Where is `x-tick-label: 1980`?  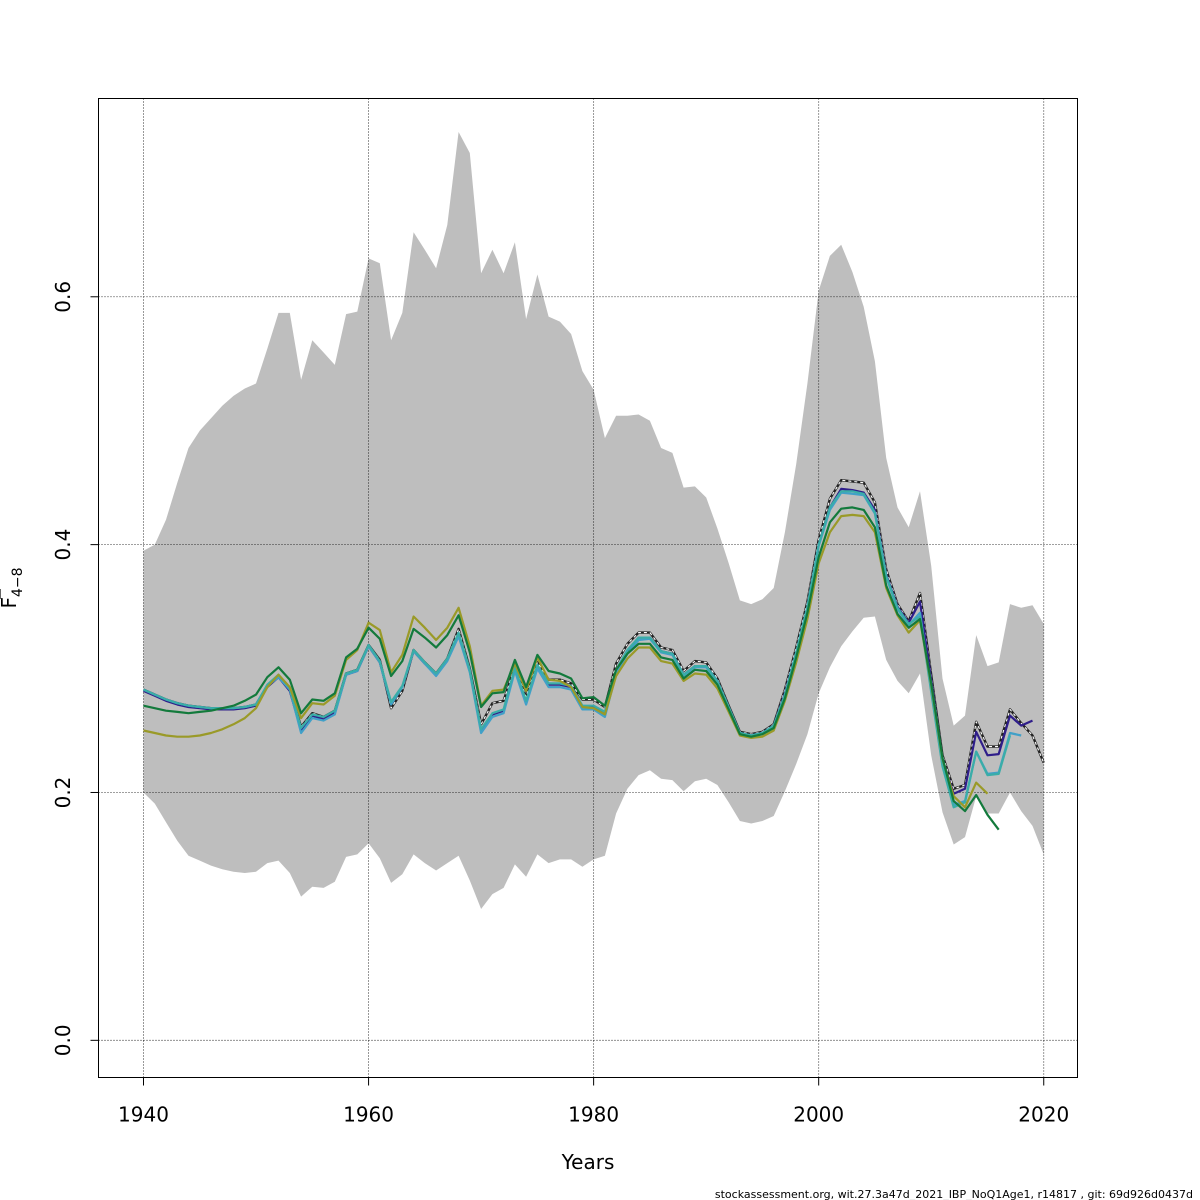 x-tick-label: 1980 is located at coordinates (593, 1115).